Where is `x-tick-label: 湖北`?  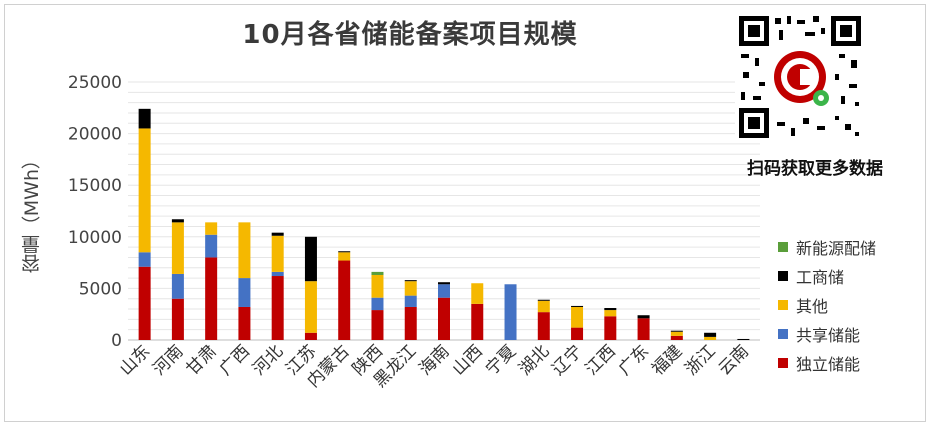
x-tick-label: 湖北 is located at coordinates (534, 360).